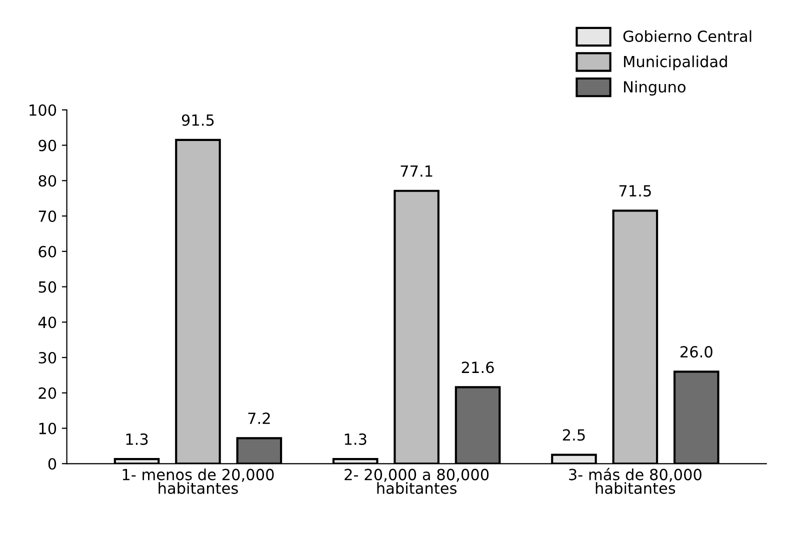 This screenshot has width=786, height=536. I want to click on y-tick-label: 80, so click(47, 181).